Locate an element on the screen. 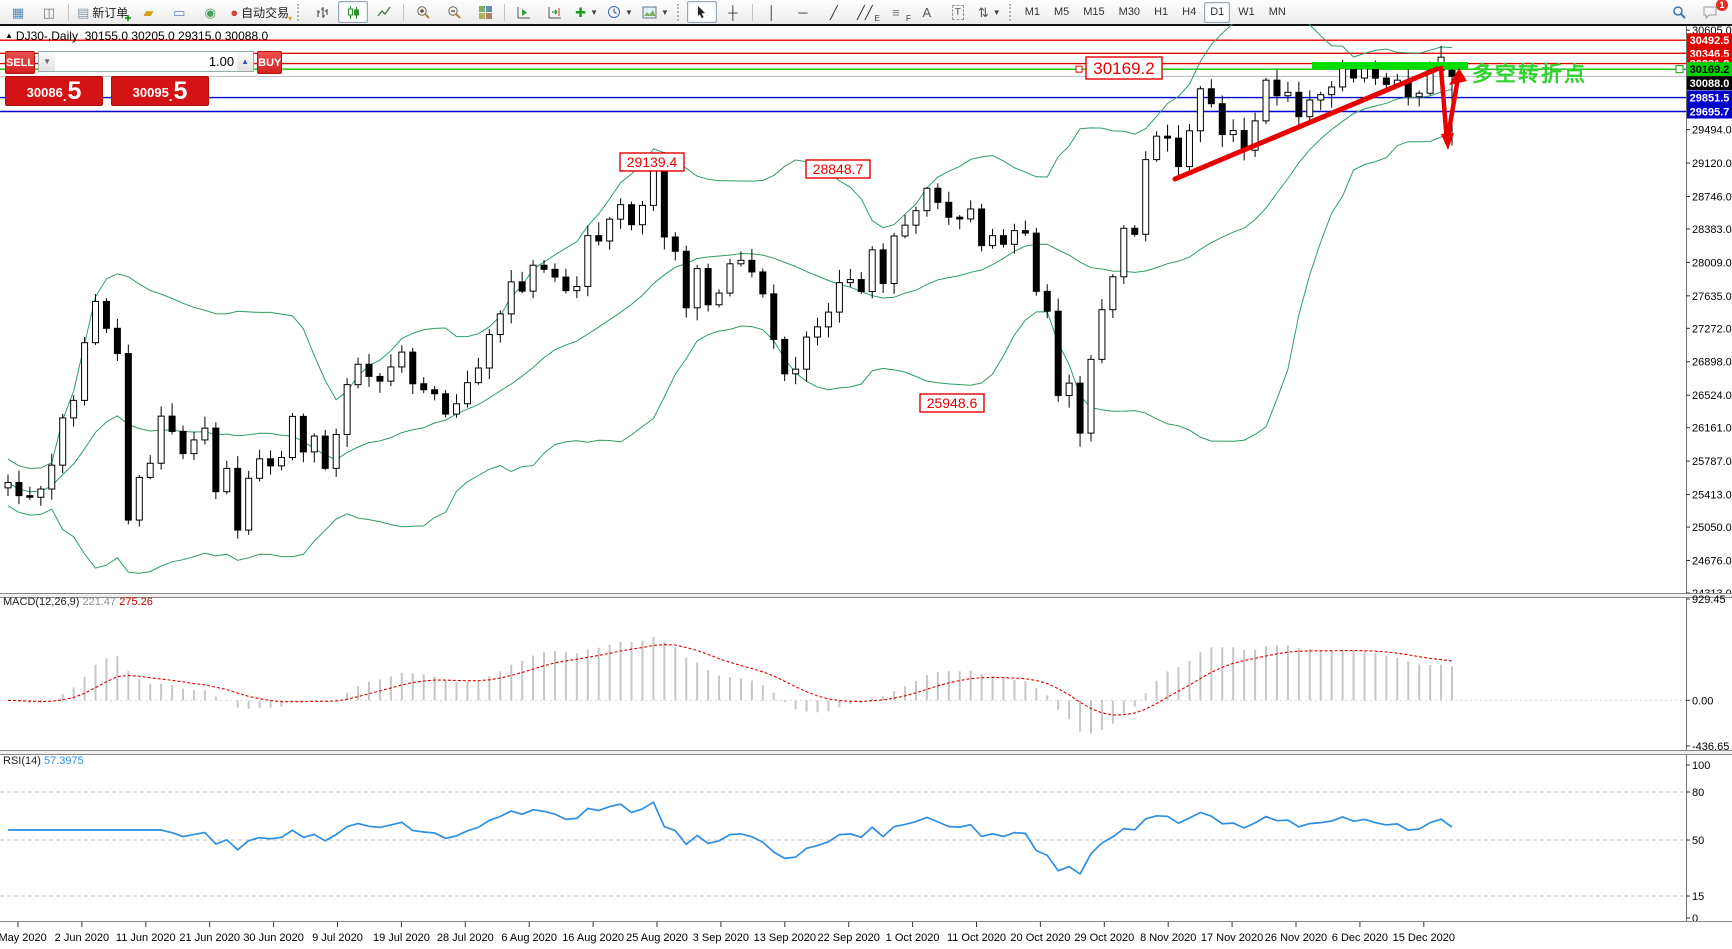  timeframe-d1-button: D1 is located at coordinates (1217, 12).